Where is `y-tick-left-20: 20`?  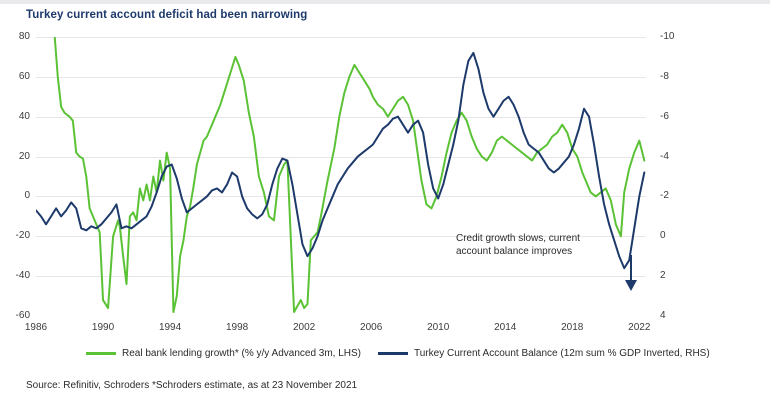
y-tick-left-20: 20 is located at coordinates (24, 156).